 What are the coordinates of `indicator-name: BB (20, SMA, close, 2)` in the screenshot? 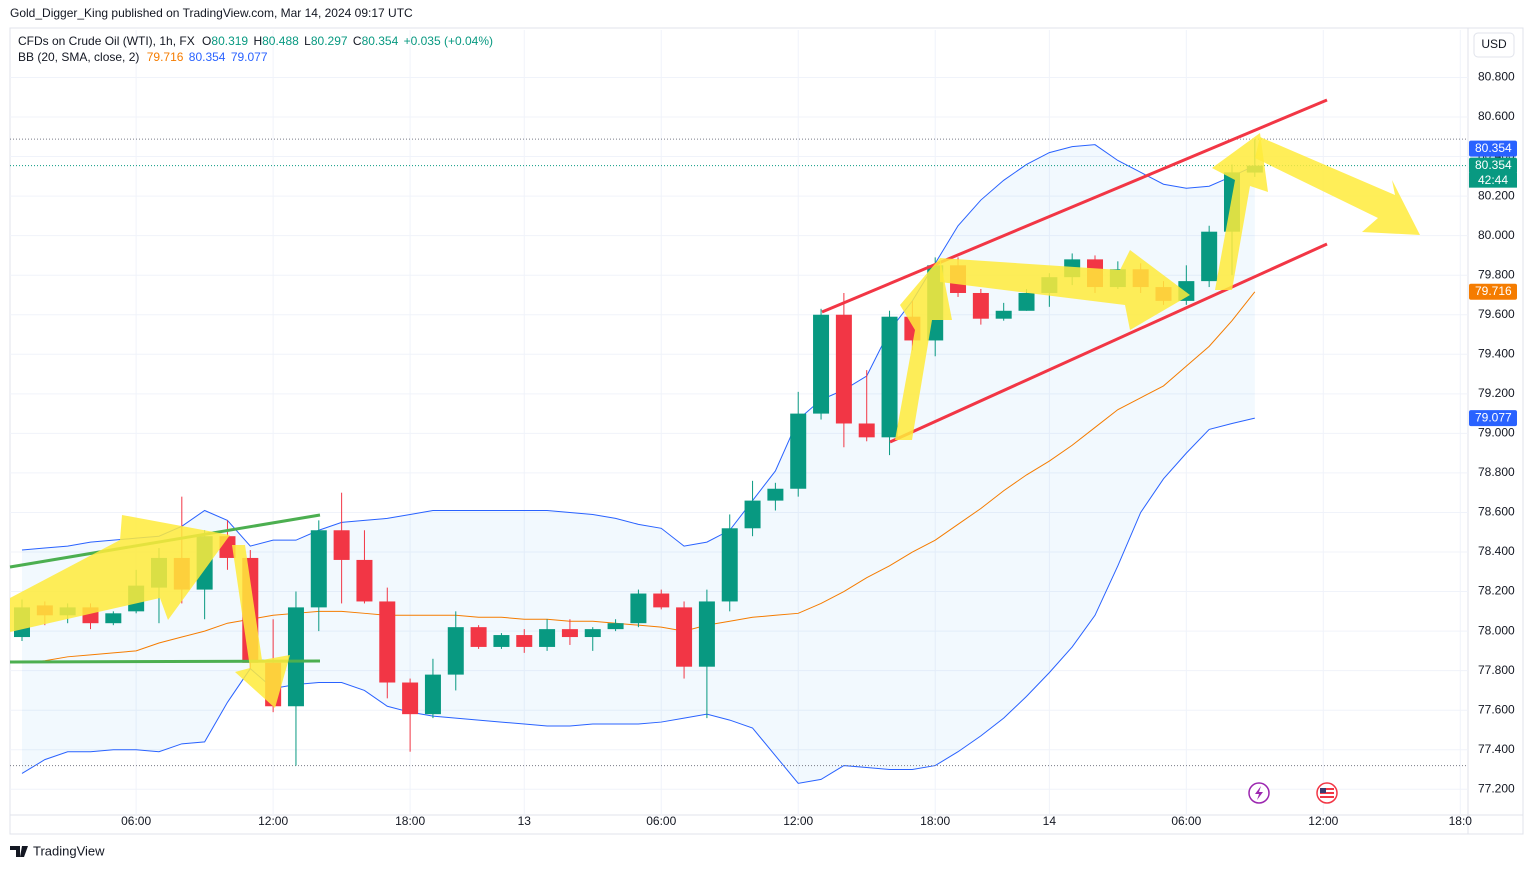 It's located at (78, 57).